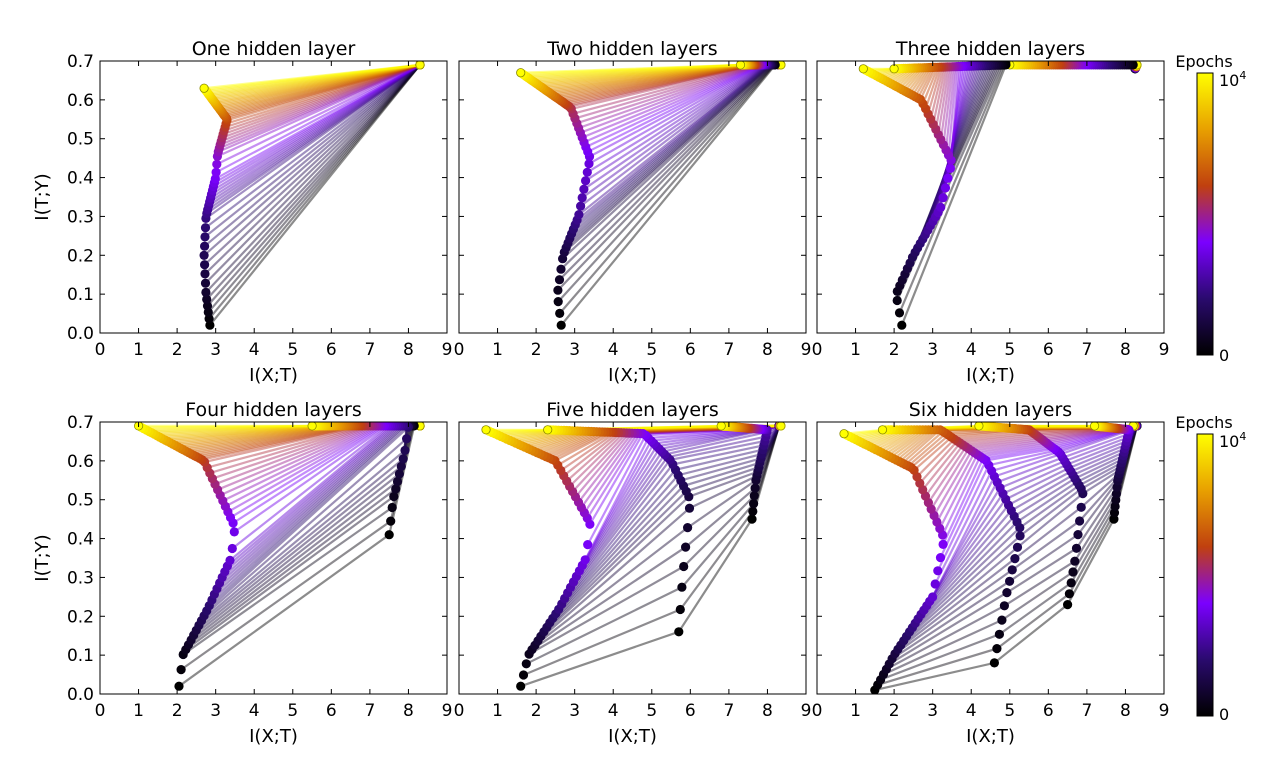 The height and width of the screenshot is (770, 1283). Describe the element at coordinates (538, 558) in the screenshot. I see `layer-4-trajectory` at that location.